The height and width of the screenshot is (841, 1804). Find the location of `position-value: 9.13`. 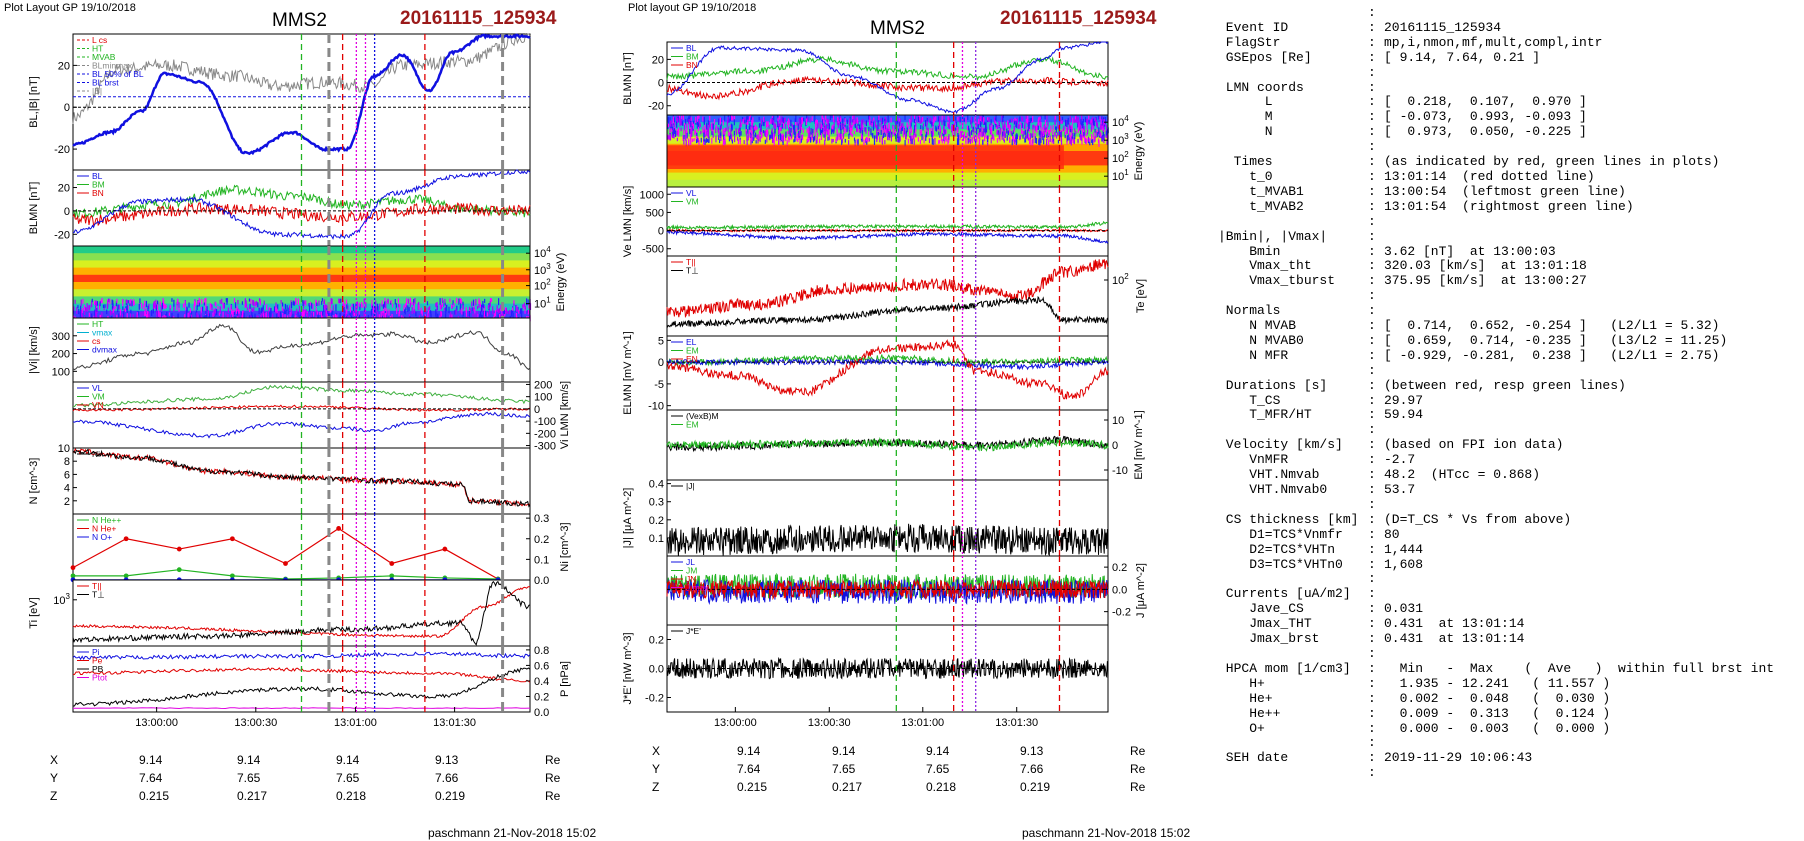

position-value: 9.13 is located at coordinates (1032, 751).